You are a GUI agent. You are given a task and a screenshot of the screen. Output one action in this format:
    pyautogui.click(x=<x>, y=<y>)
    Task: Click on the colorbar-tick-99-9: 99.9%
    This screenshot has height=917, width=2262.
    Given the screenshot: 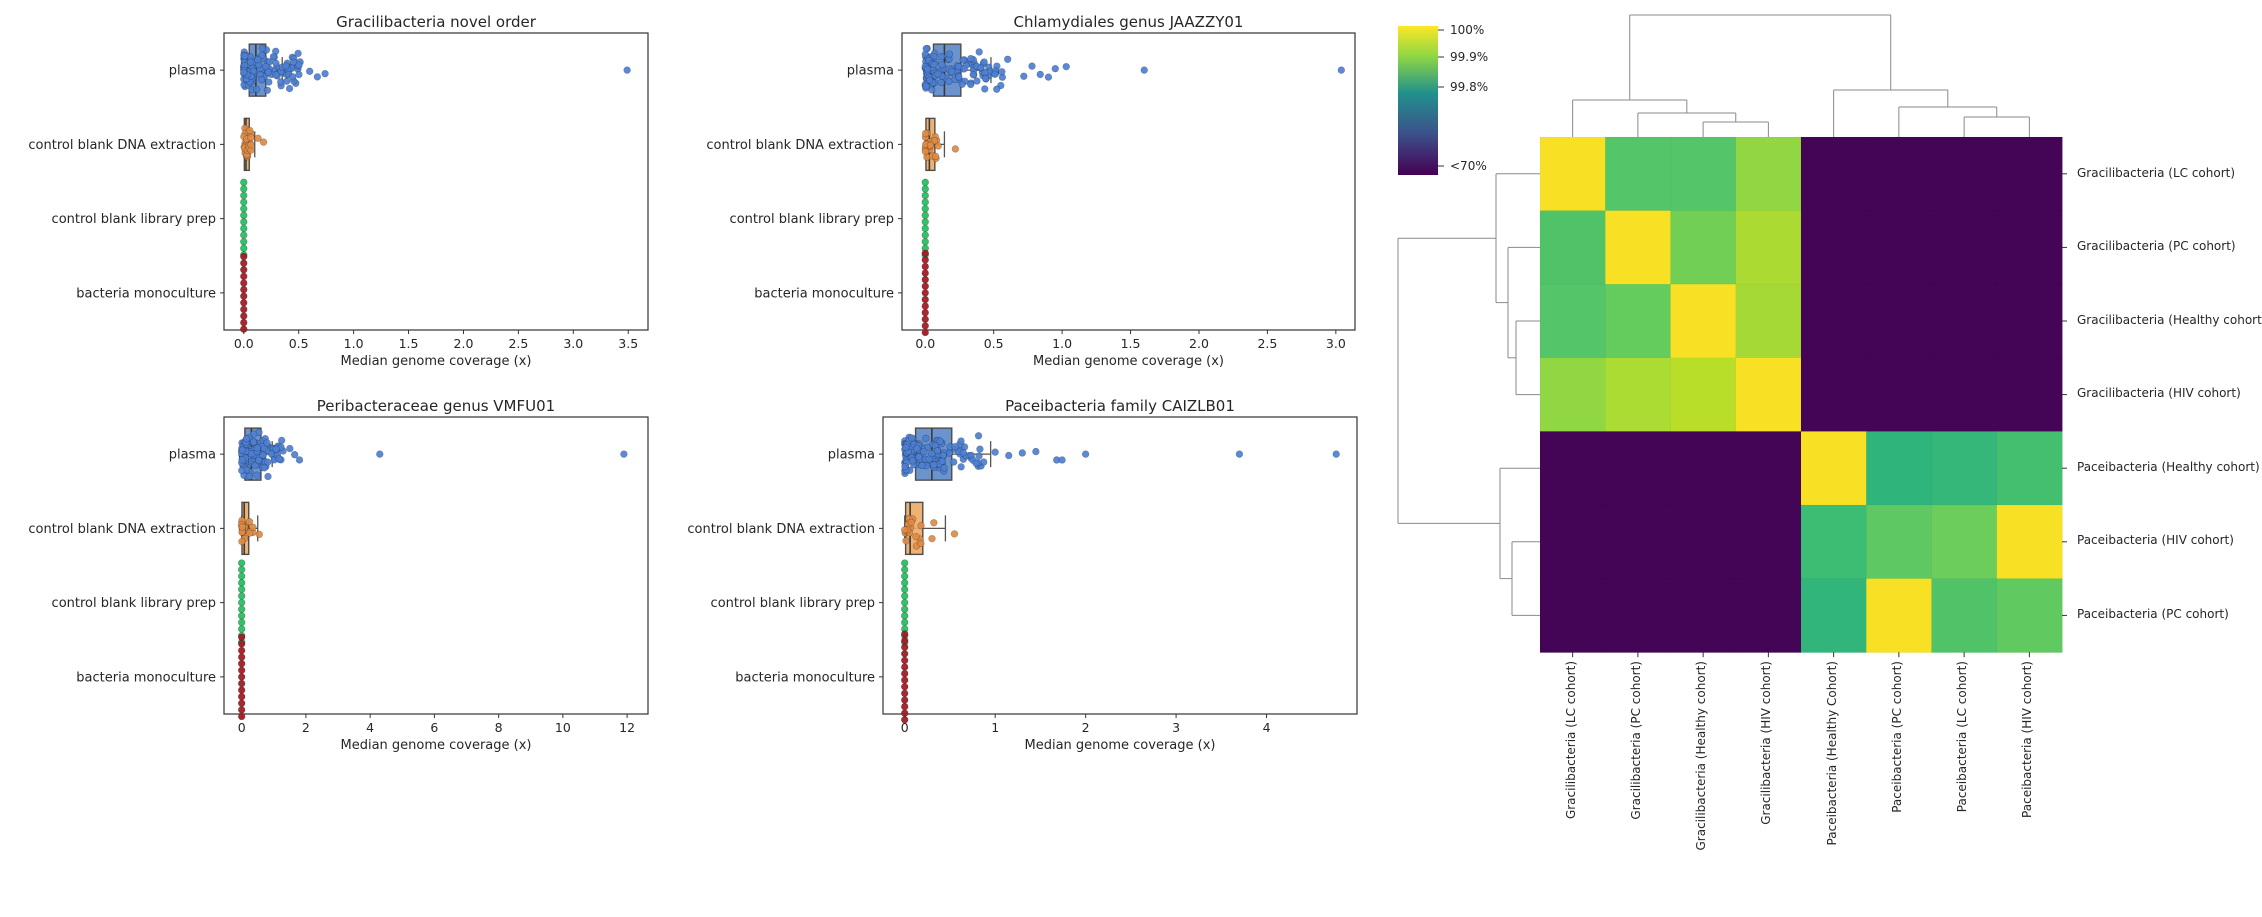 What is the action you would take?
    pyautogui.click(x=1469, y=57)
    